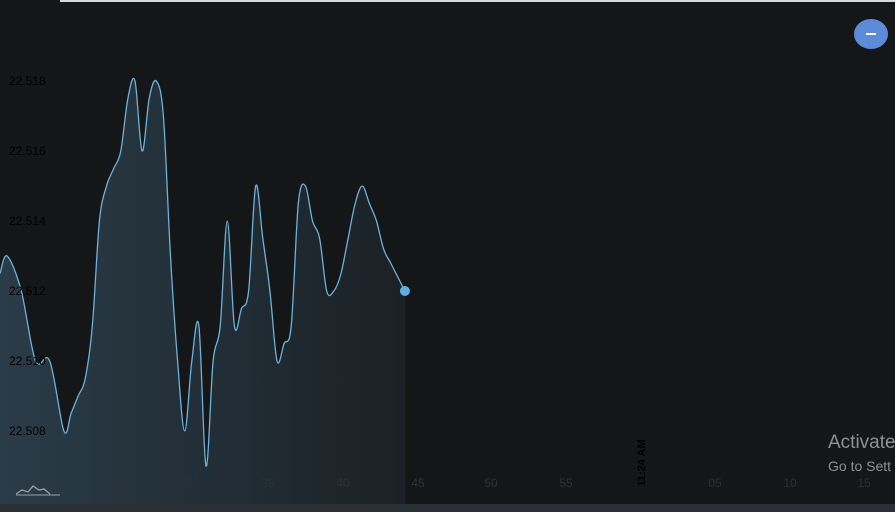 The width and height of the screenshot is (895, 512). Describe the element at coordinates (27, 221) in the screenshot. I see `y-tick-label: 22.514` at that location.